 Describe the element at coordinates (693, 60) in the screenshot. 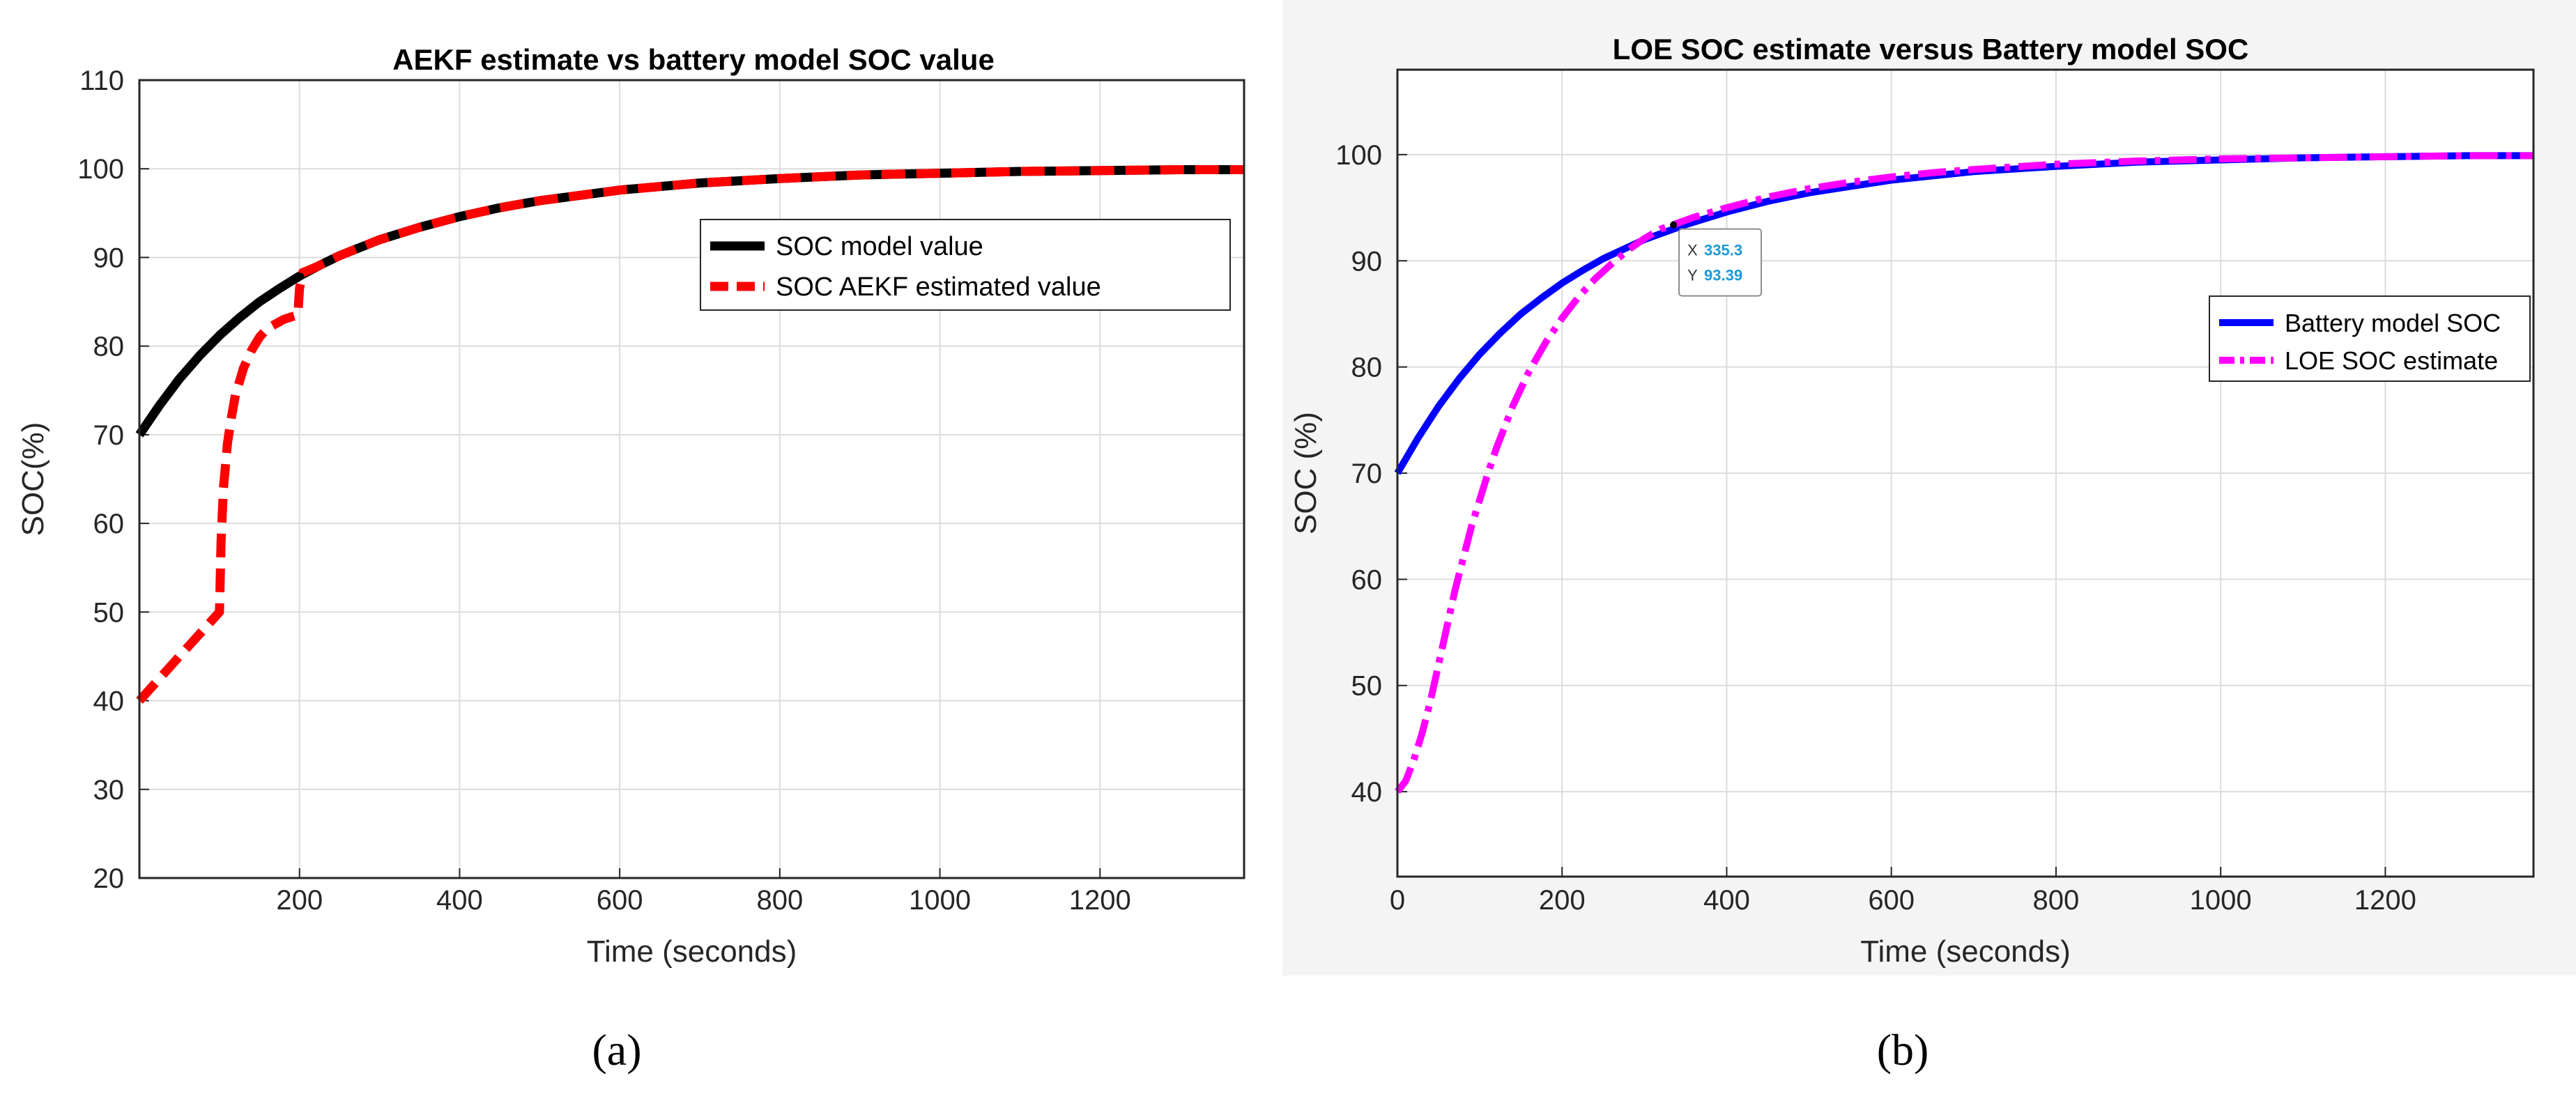

I see `chart-title: AEKF estimate vs battery model SOC value` at that location.